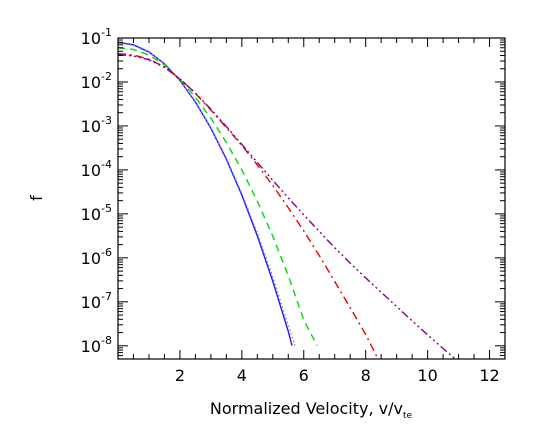 The width and height of the screenshot is (545, 436). What do you see at coordinates (180, 375) in the screenshot?
I see `x-tick-label: 2` at bounding box center [180, 375].